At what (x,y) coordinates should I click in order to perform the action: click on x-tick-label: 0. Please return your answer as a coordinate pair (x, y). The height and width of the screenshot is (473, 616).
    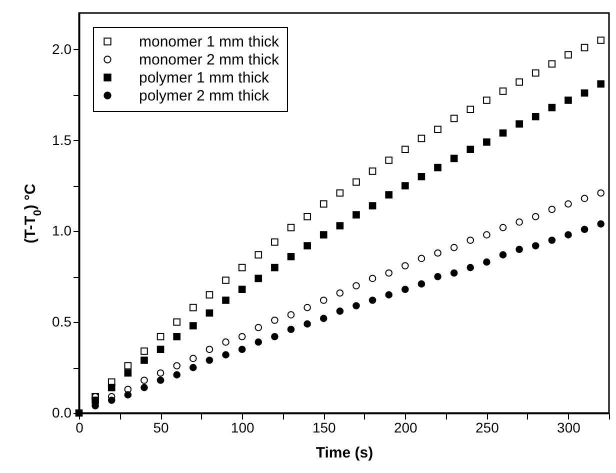
    Looking at the image, I should click on (80, 428).